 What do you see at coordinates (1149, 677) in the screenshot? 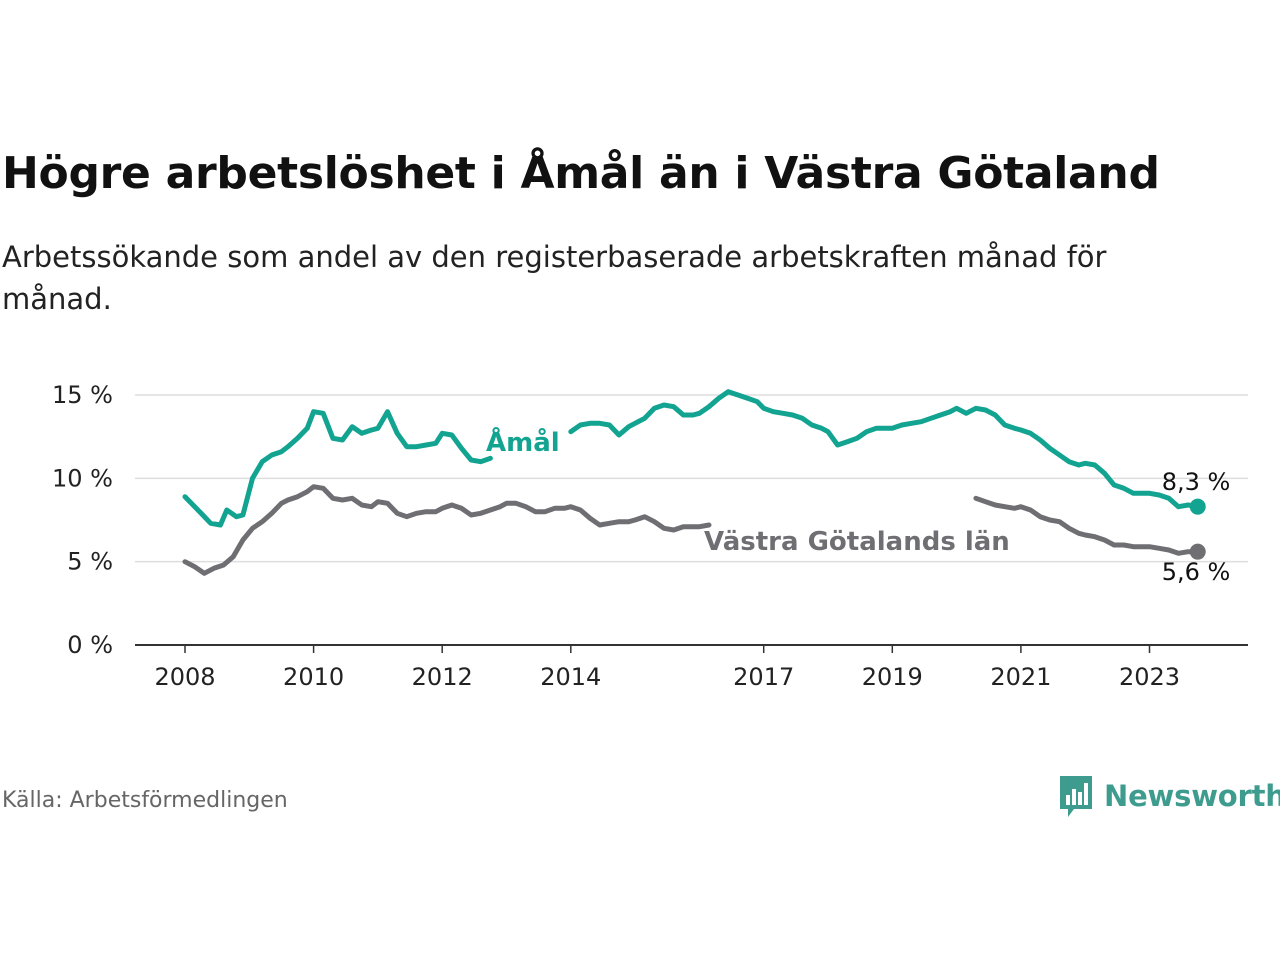
I see `x-tick-label: 2023` at bounding box center [1149, 677].